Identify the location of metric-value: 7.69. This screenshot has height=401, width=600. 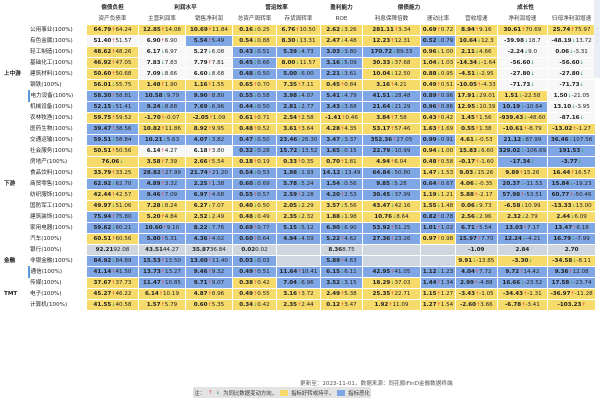
(200, 107).